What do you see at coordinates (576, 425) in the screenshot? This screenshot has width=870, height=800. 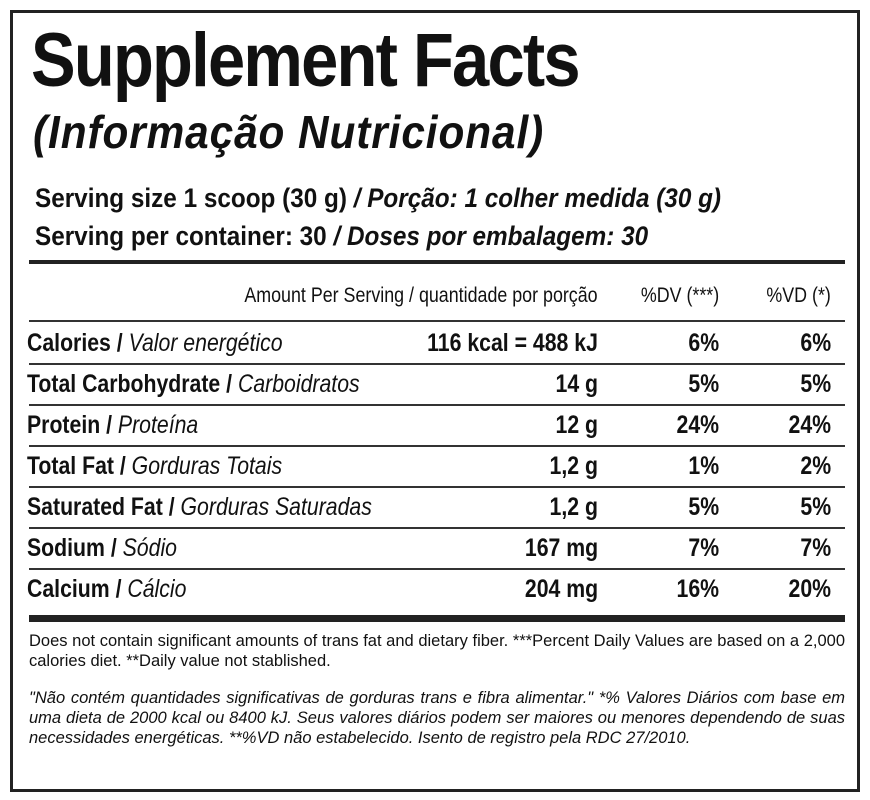 I see `amount: 12 g` at bounding box center [576, 425].